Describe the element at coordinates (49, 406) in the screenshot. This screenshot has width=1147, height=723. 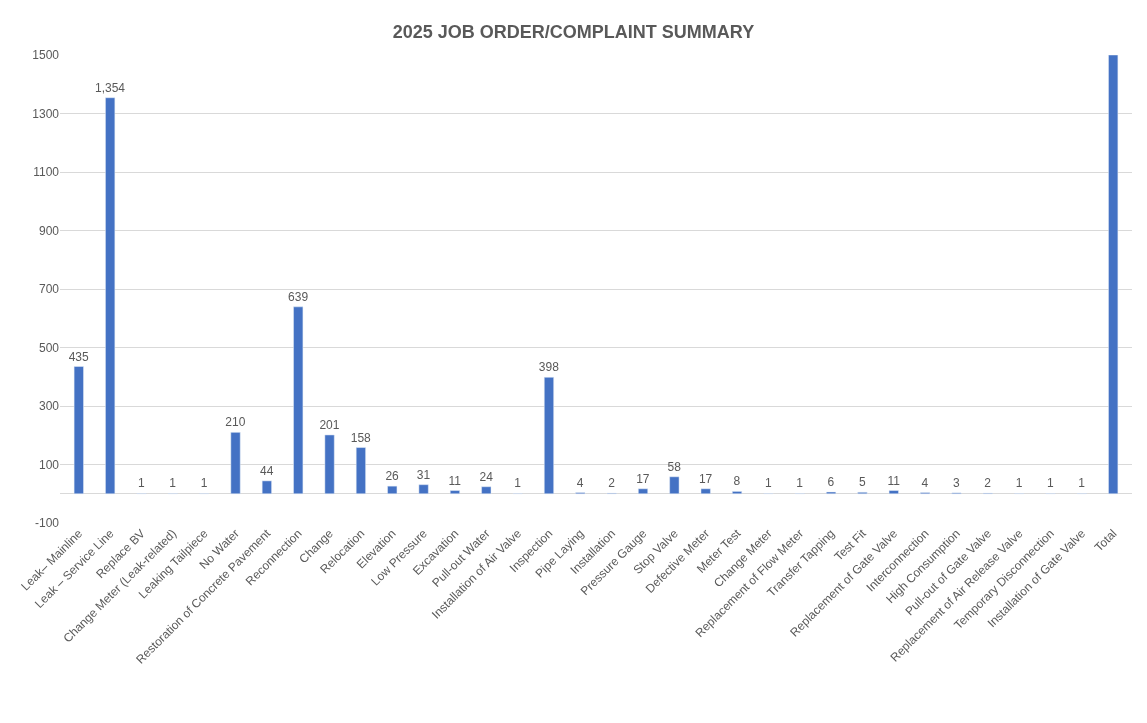
I see `y-tick-label: 300` at that location.